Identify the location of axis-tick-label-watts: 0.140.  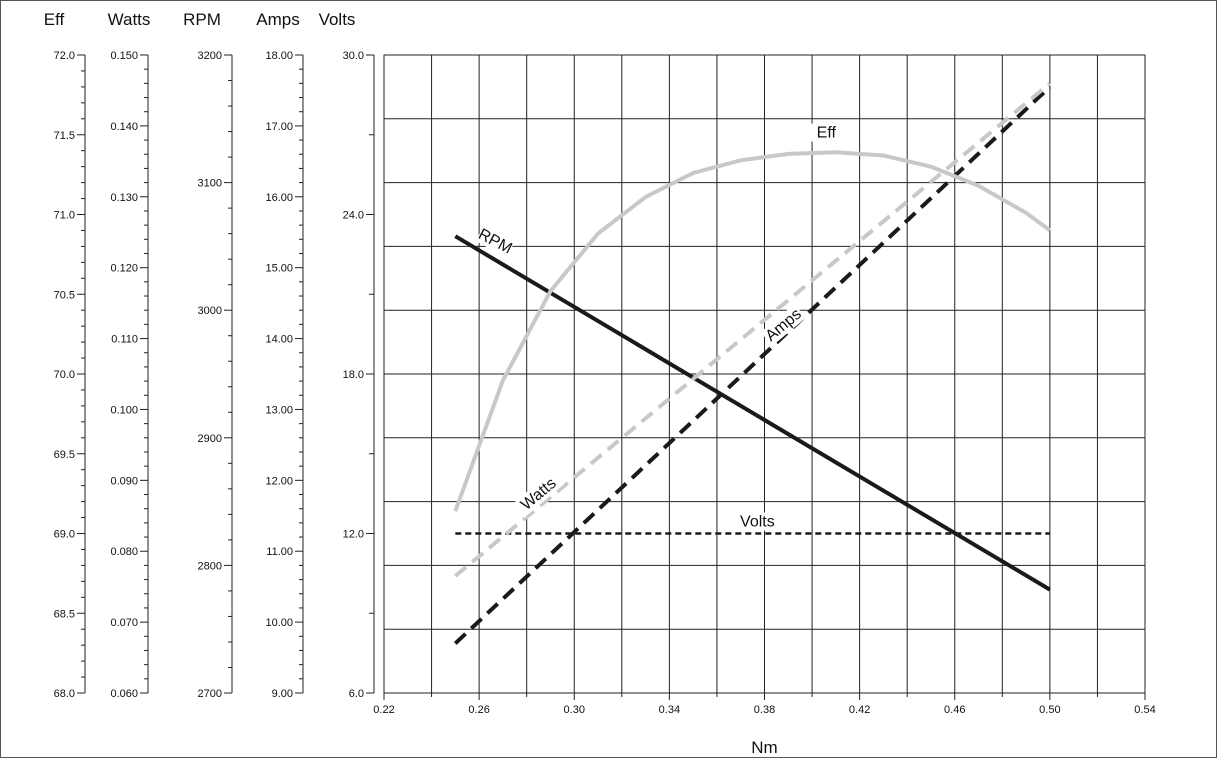
(124, 127).